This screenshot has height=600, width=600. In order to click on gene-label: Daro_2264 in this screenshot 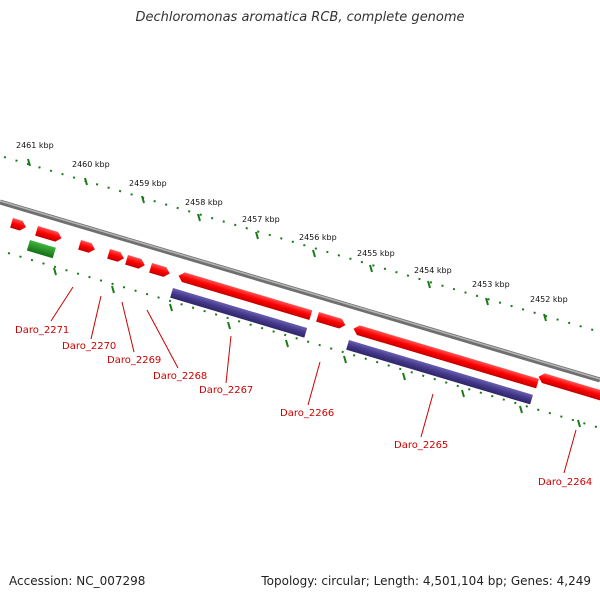, I will do `click(565, 482)`.